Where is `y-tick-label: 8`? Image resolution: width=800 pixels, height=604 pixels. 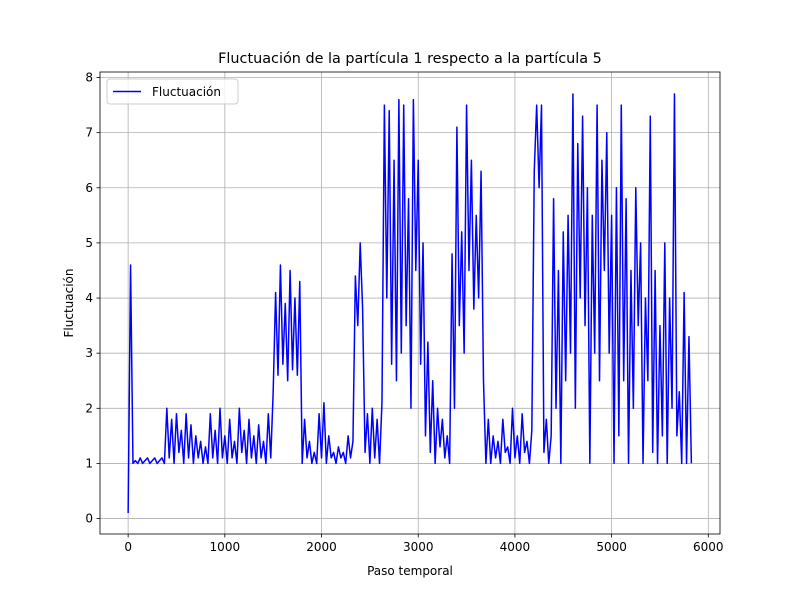 y-tick-label: 8 is located at coordinates (89, 78).